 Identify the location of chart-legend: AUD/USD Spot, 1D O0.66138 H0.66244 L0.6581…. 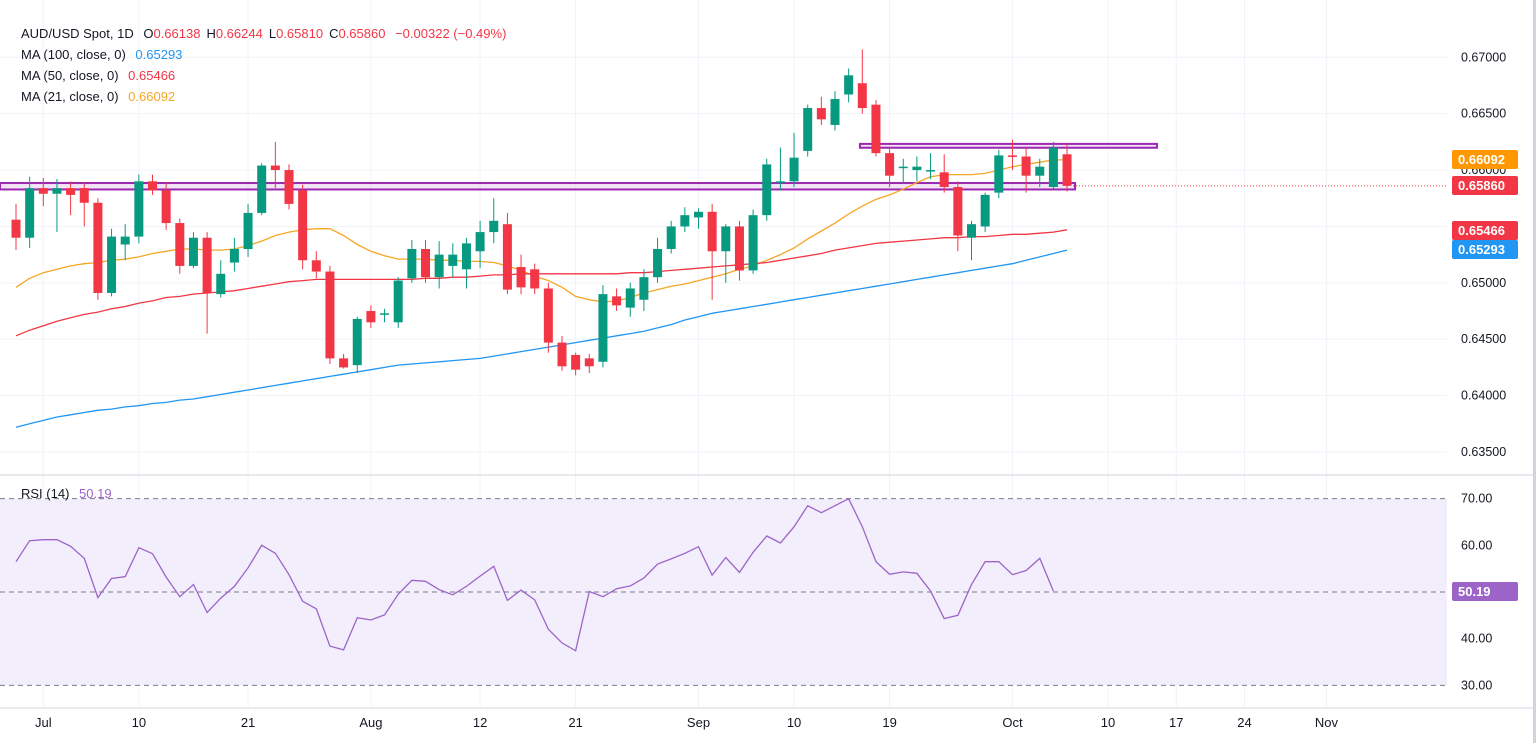
(263, 65).